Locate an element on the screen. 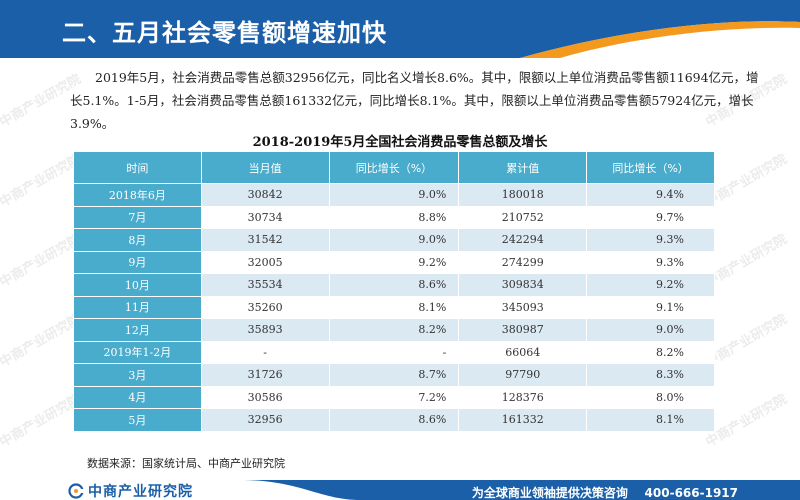 Image resolution: width=800 pixels, height=500 pixels. row-time: 3月 is located at coordinates (137, 375).